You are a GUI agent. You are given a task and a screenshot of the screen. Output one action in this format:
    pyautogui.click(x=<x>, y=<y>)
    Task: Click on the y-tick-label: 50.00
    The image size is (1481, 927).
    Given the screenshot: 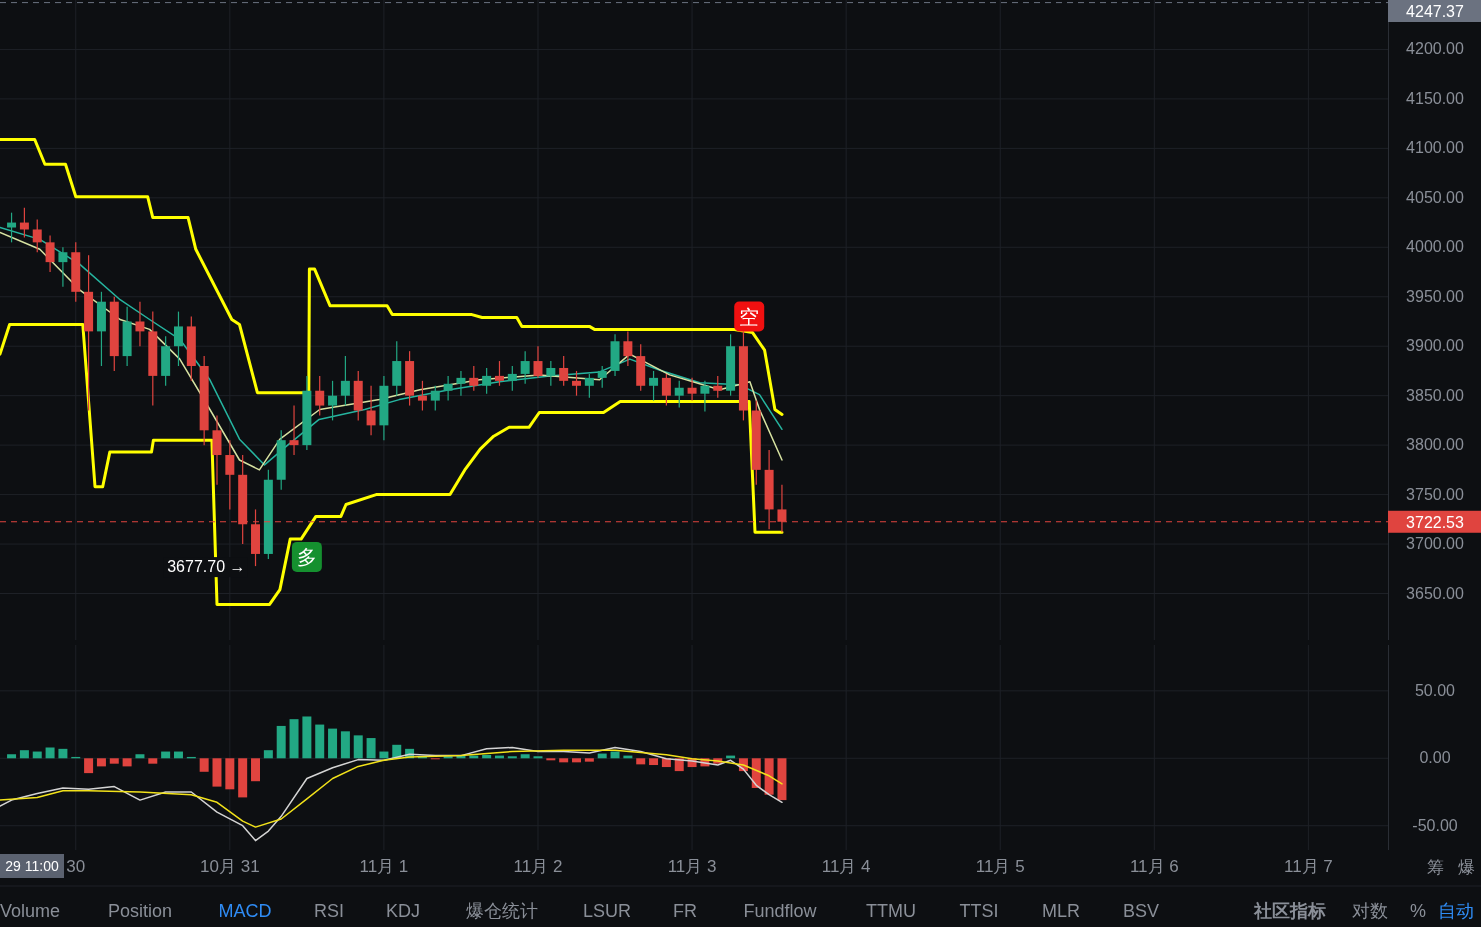 What is the action you would take?
    pyautogui.click(x=1435, y=690)
    